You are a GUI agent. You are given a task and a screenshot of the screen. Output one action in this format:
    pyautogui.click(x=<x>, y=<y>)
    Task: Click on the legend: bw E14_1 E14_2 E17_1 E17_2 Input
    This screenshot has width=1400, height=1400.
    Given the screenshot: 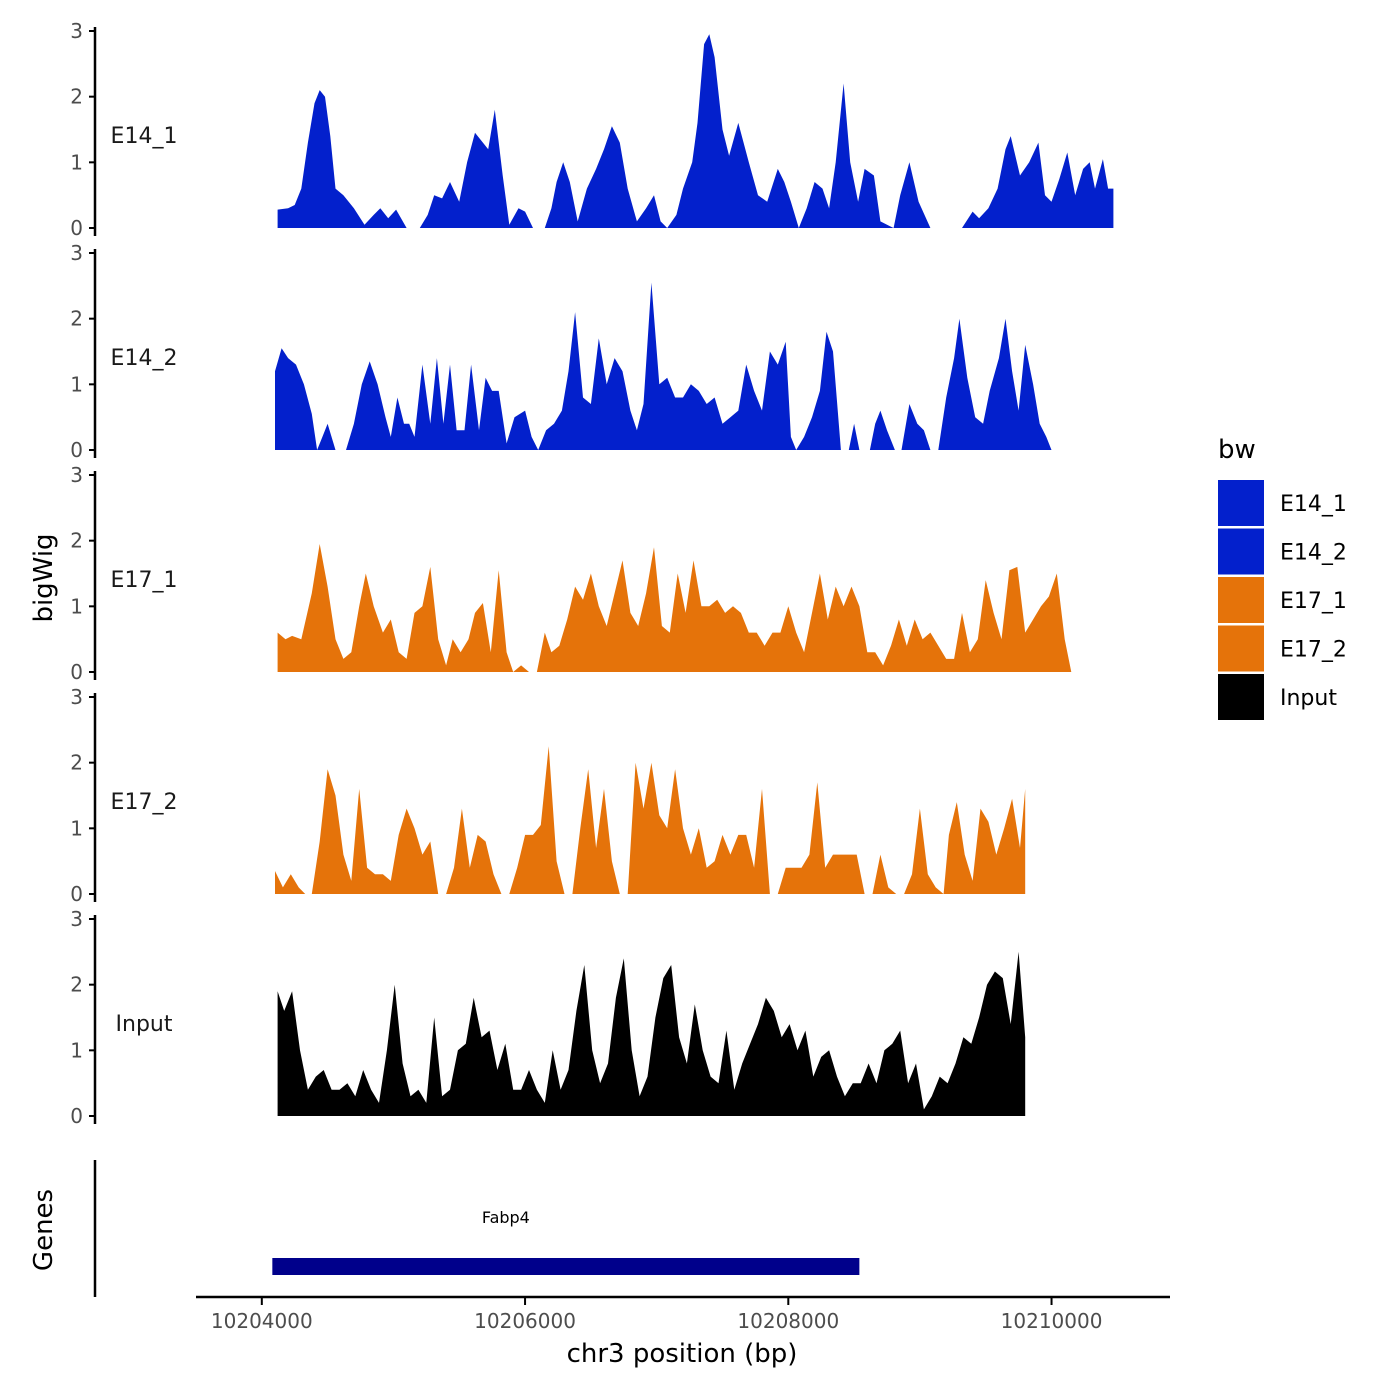 What is the action you would take?
    pyautogui.click(x=1282, y=577)
    